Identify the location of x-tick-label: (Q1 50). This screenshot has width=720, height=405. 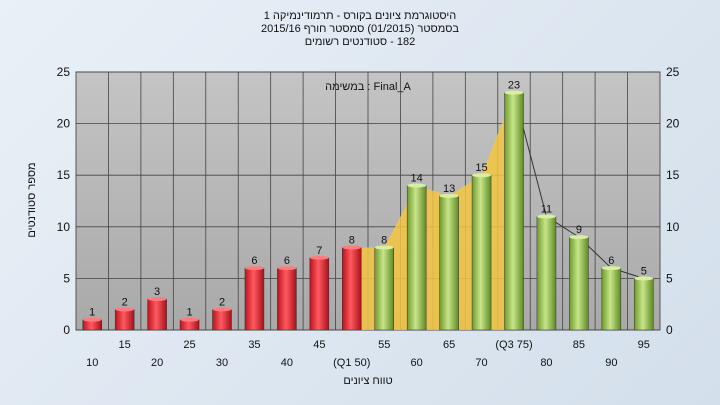
(351, 363).